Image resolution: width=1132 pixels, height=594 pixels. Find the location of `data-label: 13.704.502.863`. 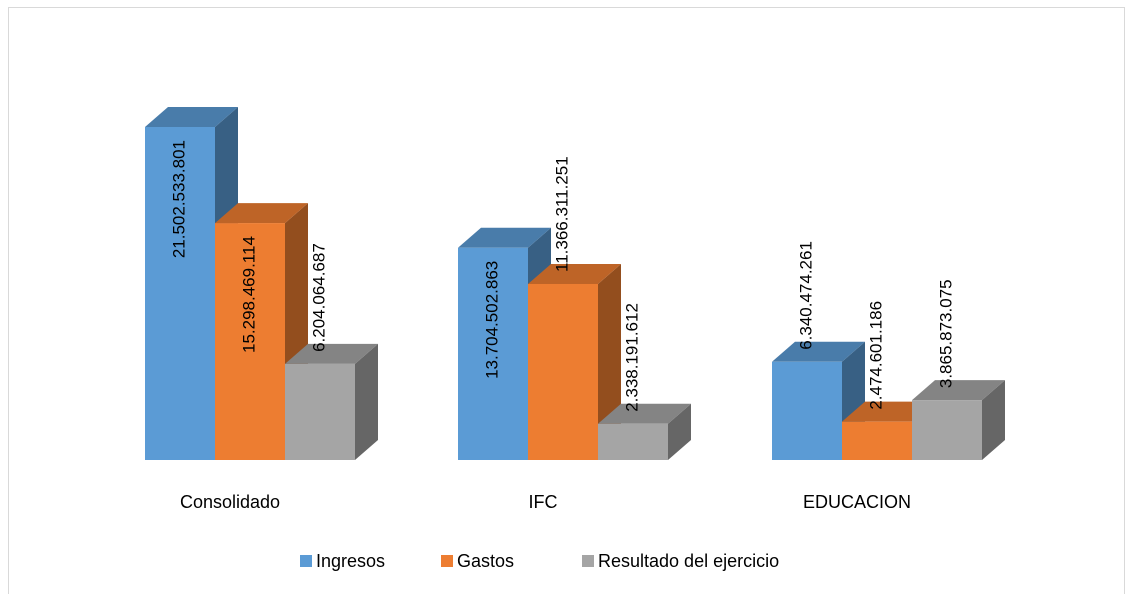

data-label: 13.704.502.863 is located at coordinates (491, 320).